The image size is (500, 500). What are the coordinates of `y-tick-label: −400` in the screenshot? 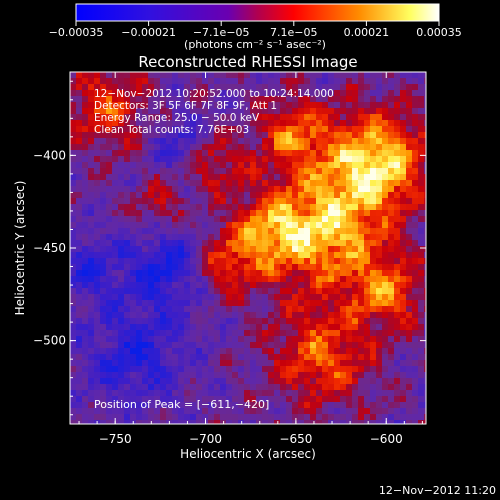 It's located at (49, 155).